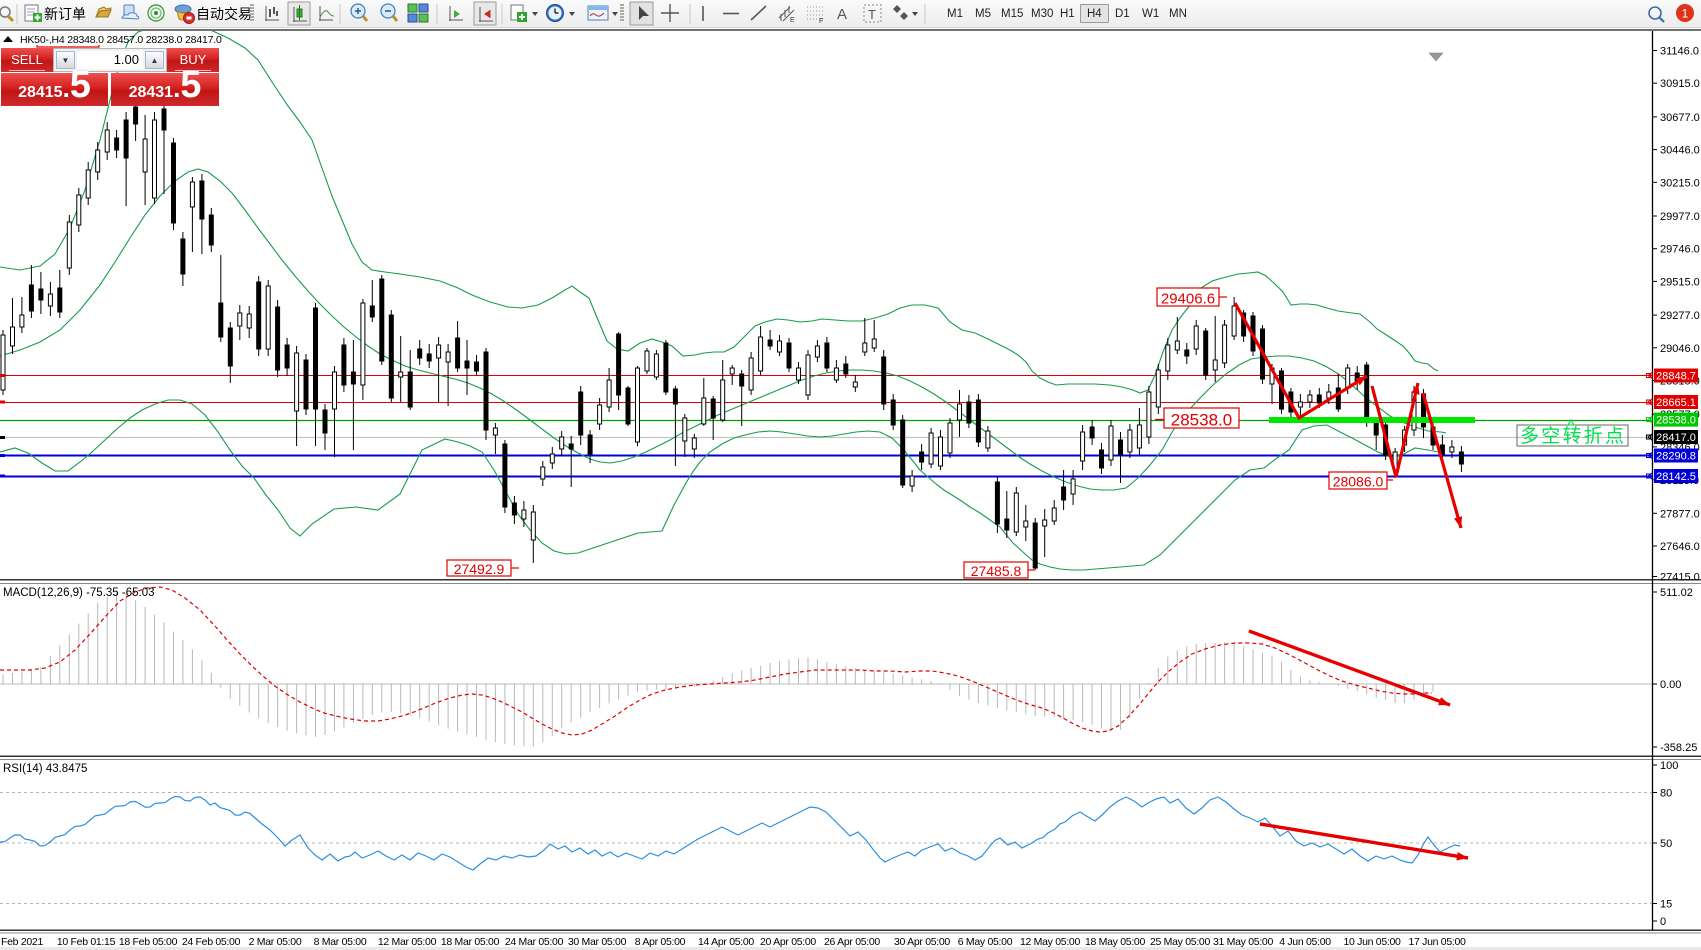  Describe the element at coordinates (340, 942) in the screenshot. I see `svg-text: 8 Mar 05:00` at that location.